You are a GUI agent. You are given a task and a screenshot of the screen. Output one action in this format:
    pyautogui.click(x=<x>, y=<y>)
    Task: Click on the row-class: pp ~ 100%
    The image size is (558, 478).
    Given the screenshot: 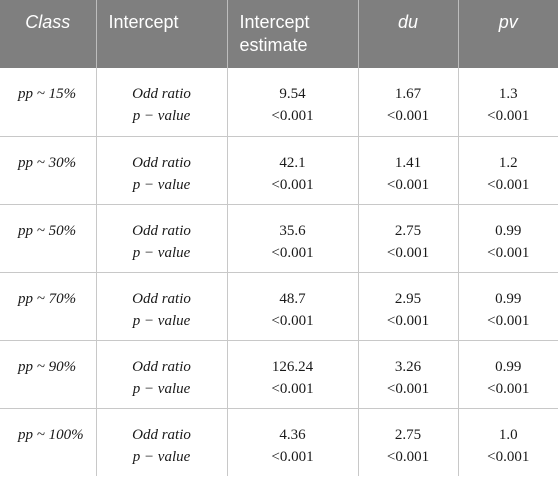 What is the action you would take?
    pyautogui.click(x=51, y=434)
    